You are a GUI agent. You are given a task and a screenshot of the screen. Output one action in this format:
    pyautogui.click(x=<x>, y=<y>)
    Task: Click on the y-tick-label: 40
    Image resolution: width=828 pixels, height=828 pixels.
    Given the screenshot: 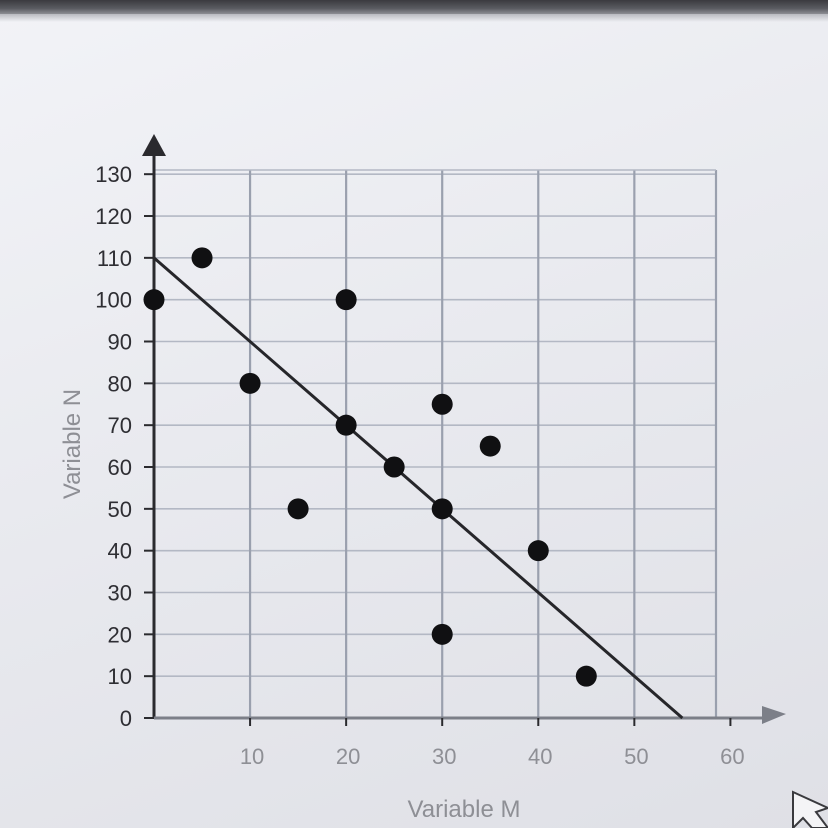 What is the action you would take?
    pyautogui.click(x=120, y=551)
    